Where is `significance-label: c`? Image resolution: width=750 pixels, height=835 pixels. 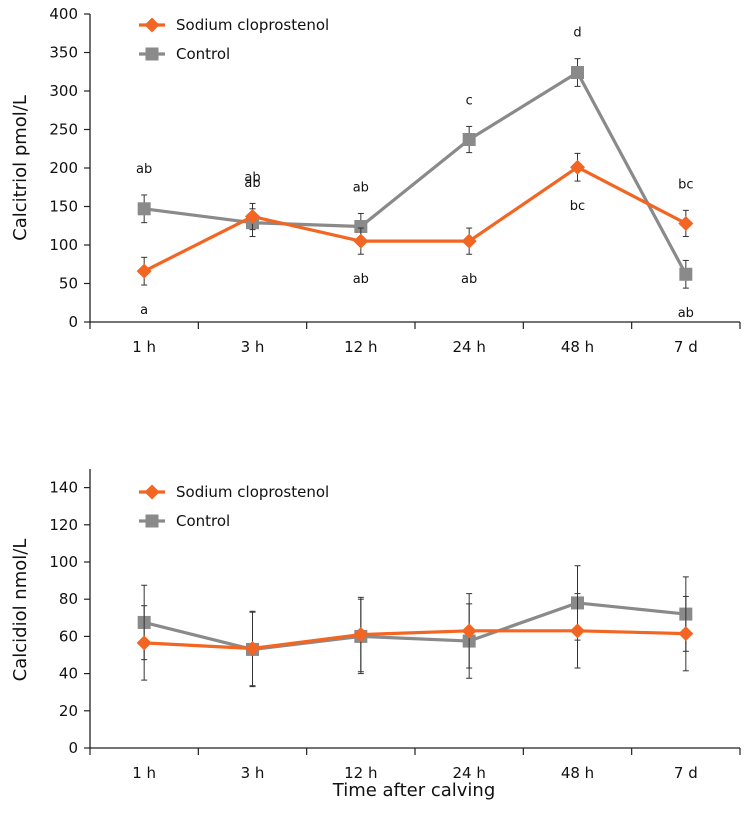
significance-label: c is located at coordinates (469, 100).